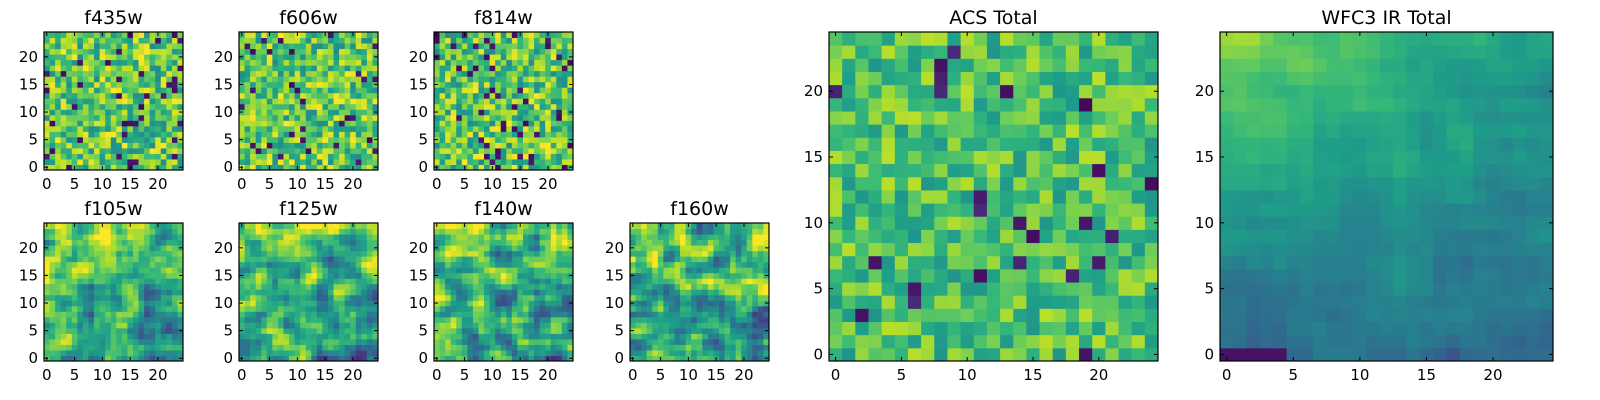  What do you see at coordinates (228, 140) in the screenshot?
I see `y-tick-label: 5` at bounding box center [228, 140].